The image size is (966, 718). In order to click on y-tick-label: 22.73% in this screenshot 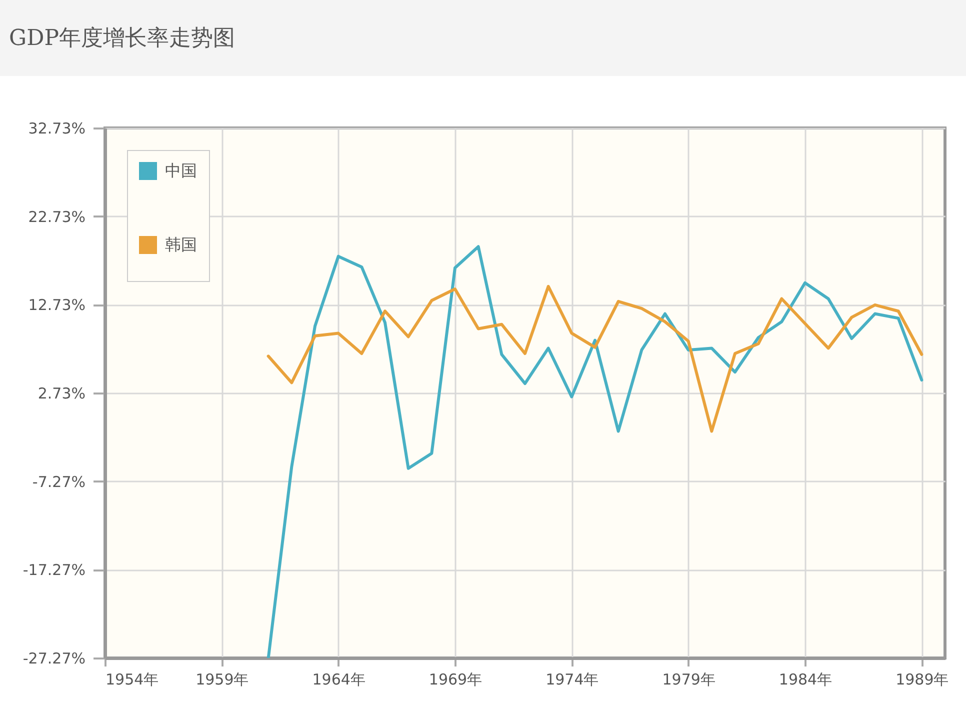, I will do `click(57, 217)`.